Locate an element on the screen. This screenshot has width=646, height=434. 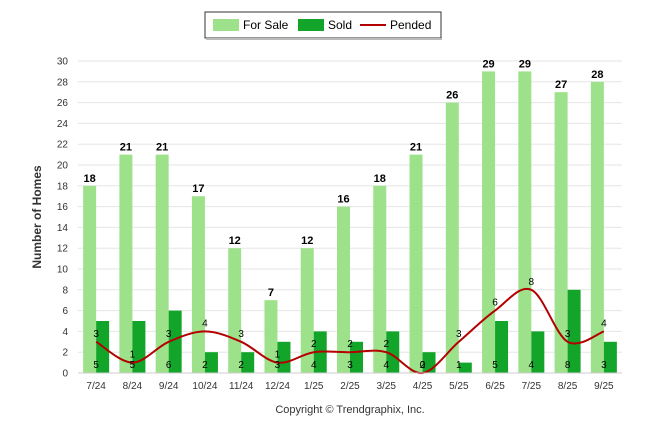
y-tick-label: 8 is located at coordinates (65, 290).